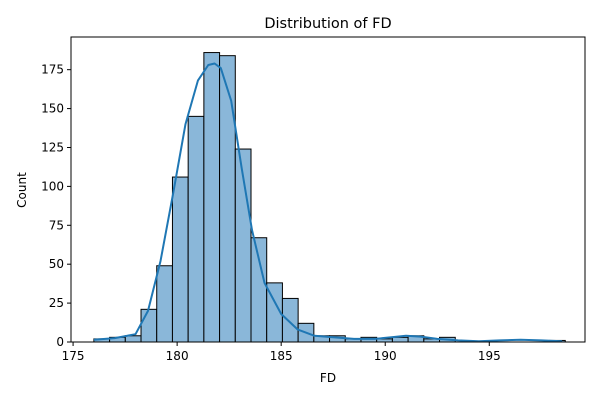  What do you see at coordinates (22, 190) in the screenshot?
I see `y-axis-label: Count` at bounding box center [22, 190].